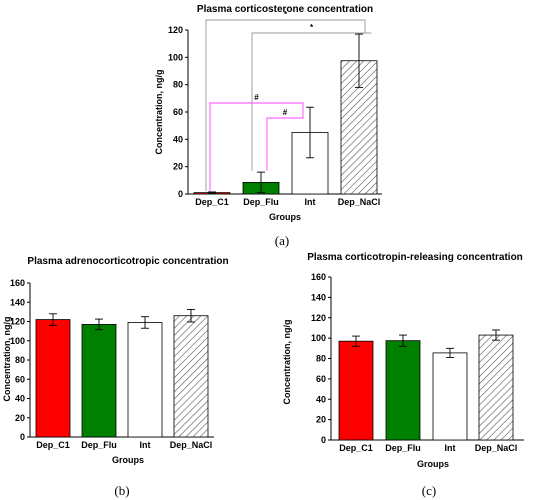 The width and height of the screenshot is (550, 500). What do you see at coordinates (433, 464) in the screenshot?
I see `panel-c-xlabel: Groups` at bounding box center [433, 464].